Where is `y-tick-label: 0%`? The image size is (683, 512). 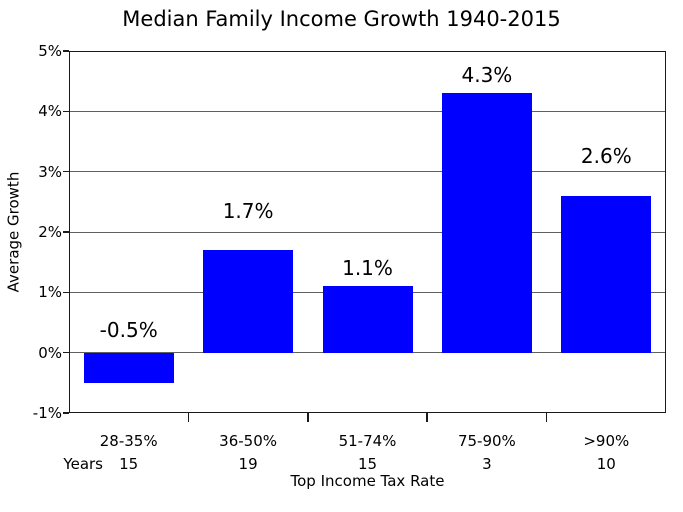
y-tick-label: 0% is located at coordinates (50, 352).